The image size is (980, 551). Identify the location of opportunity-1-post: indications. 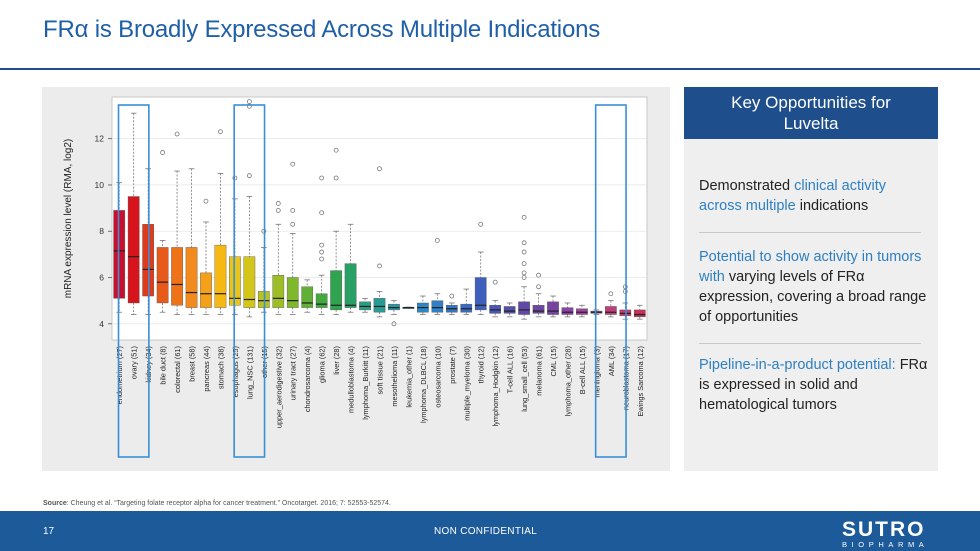
(832, 206).